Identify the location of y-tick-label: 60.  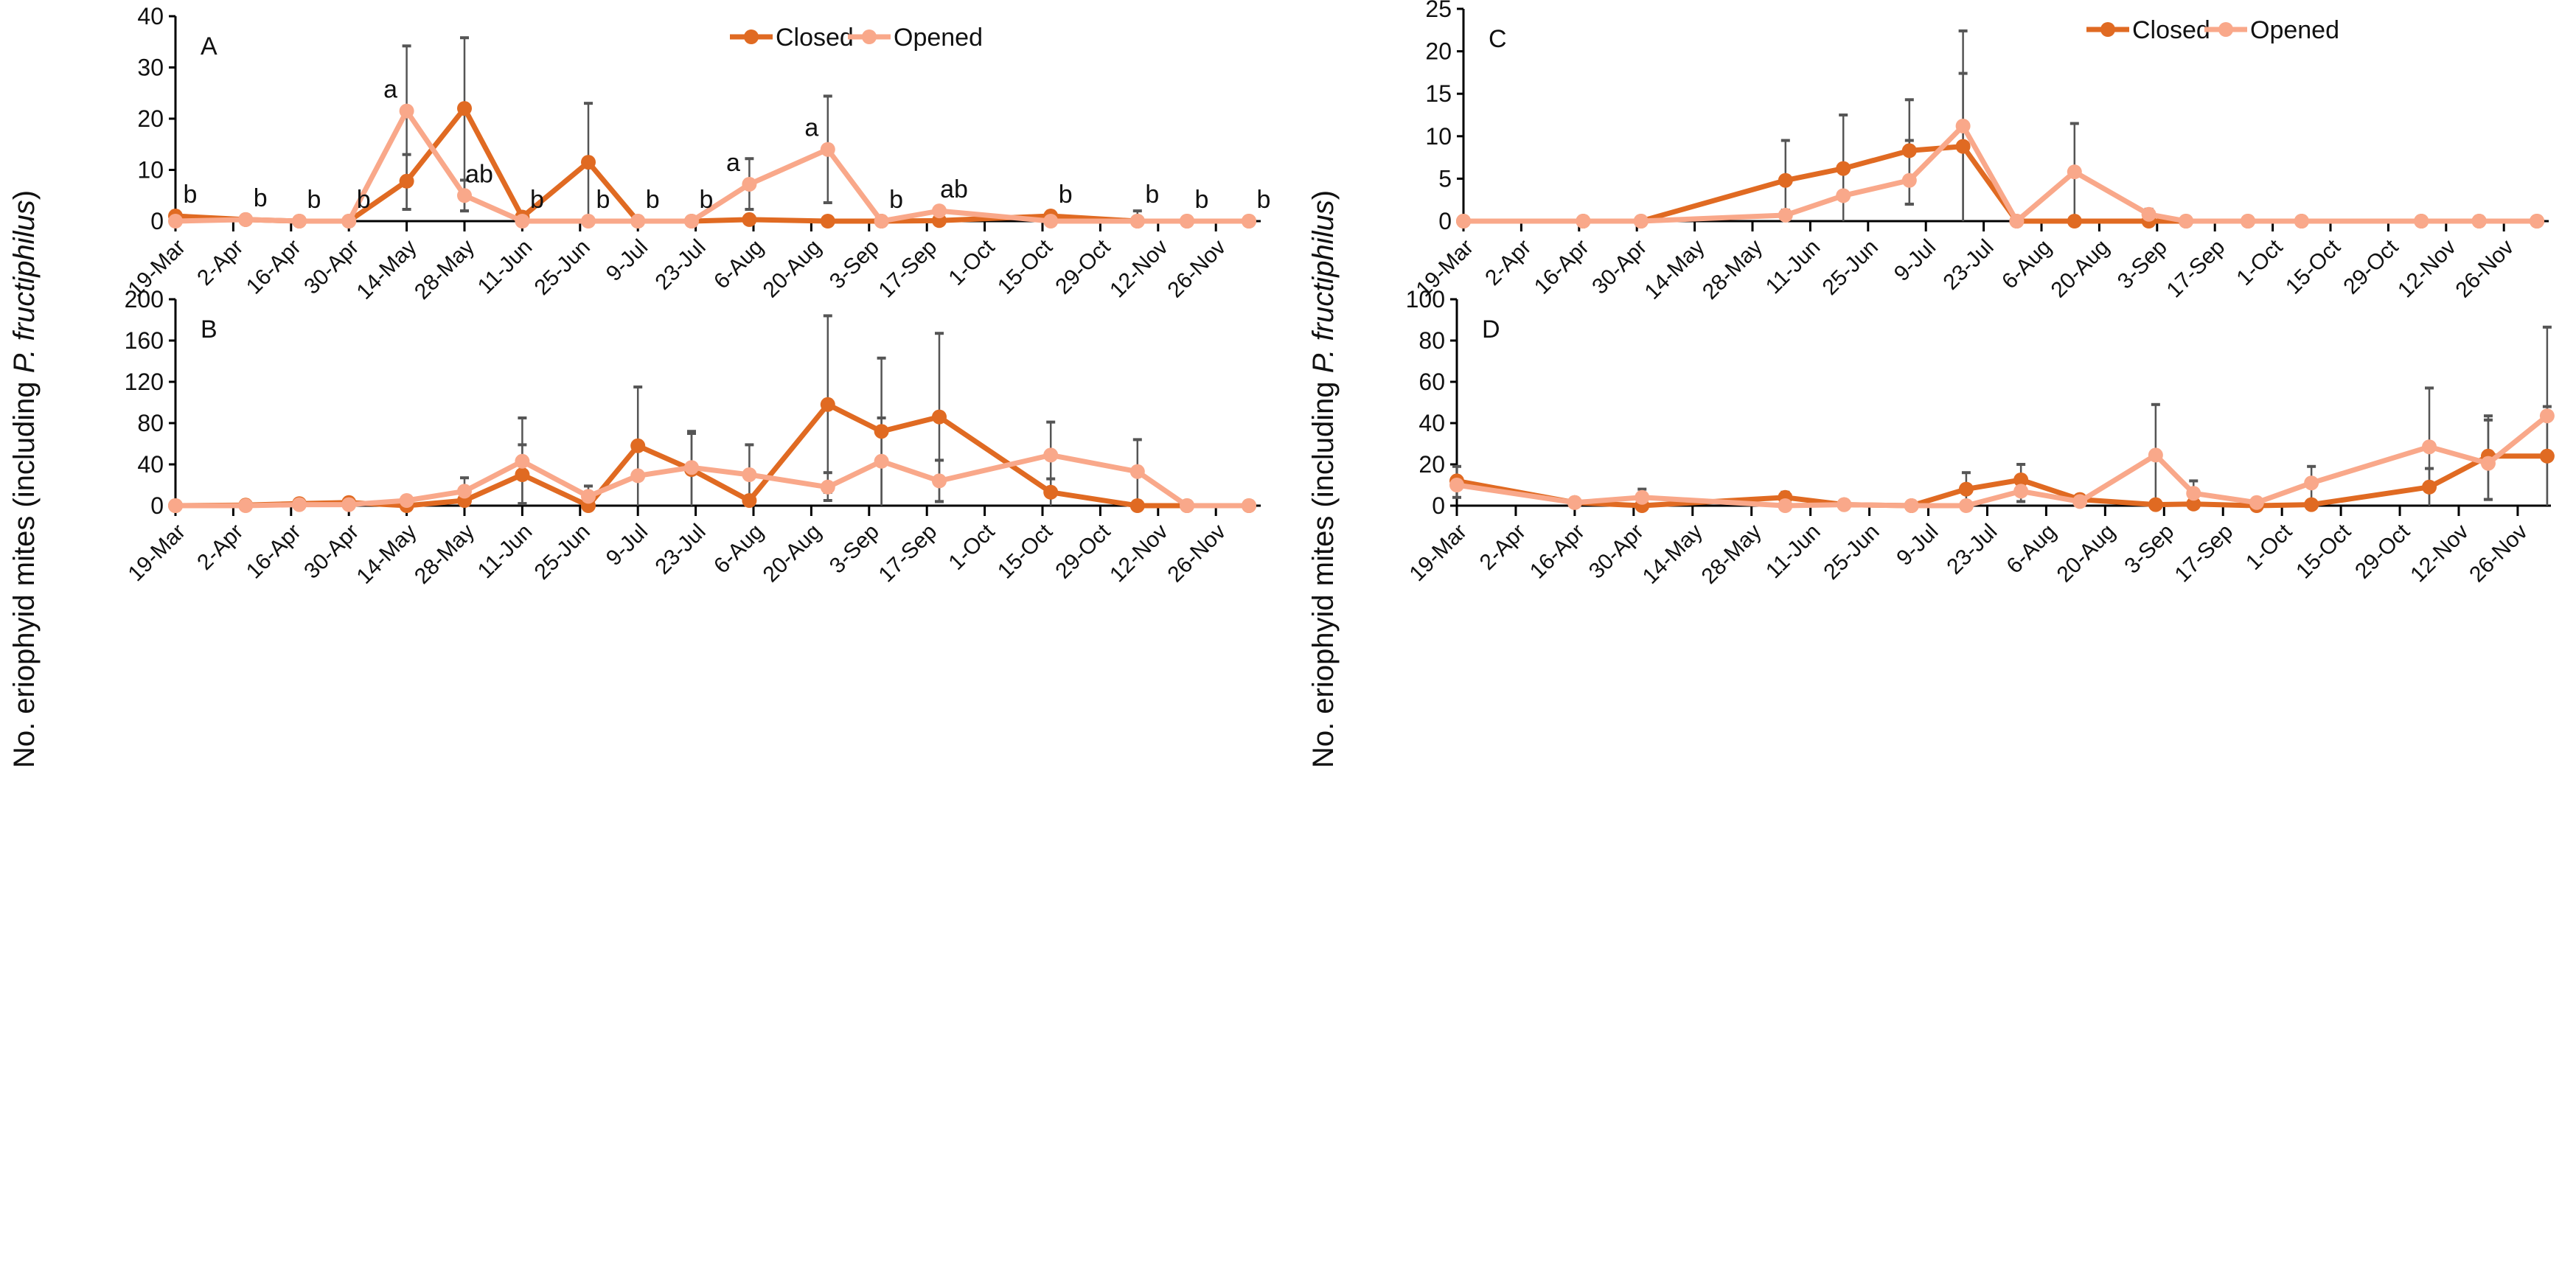
(1431, 382).